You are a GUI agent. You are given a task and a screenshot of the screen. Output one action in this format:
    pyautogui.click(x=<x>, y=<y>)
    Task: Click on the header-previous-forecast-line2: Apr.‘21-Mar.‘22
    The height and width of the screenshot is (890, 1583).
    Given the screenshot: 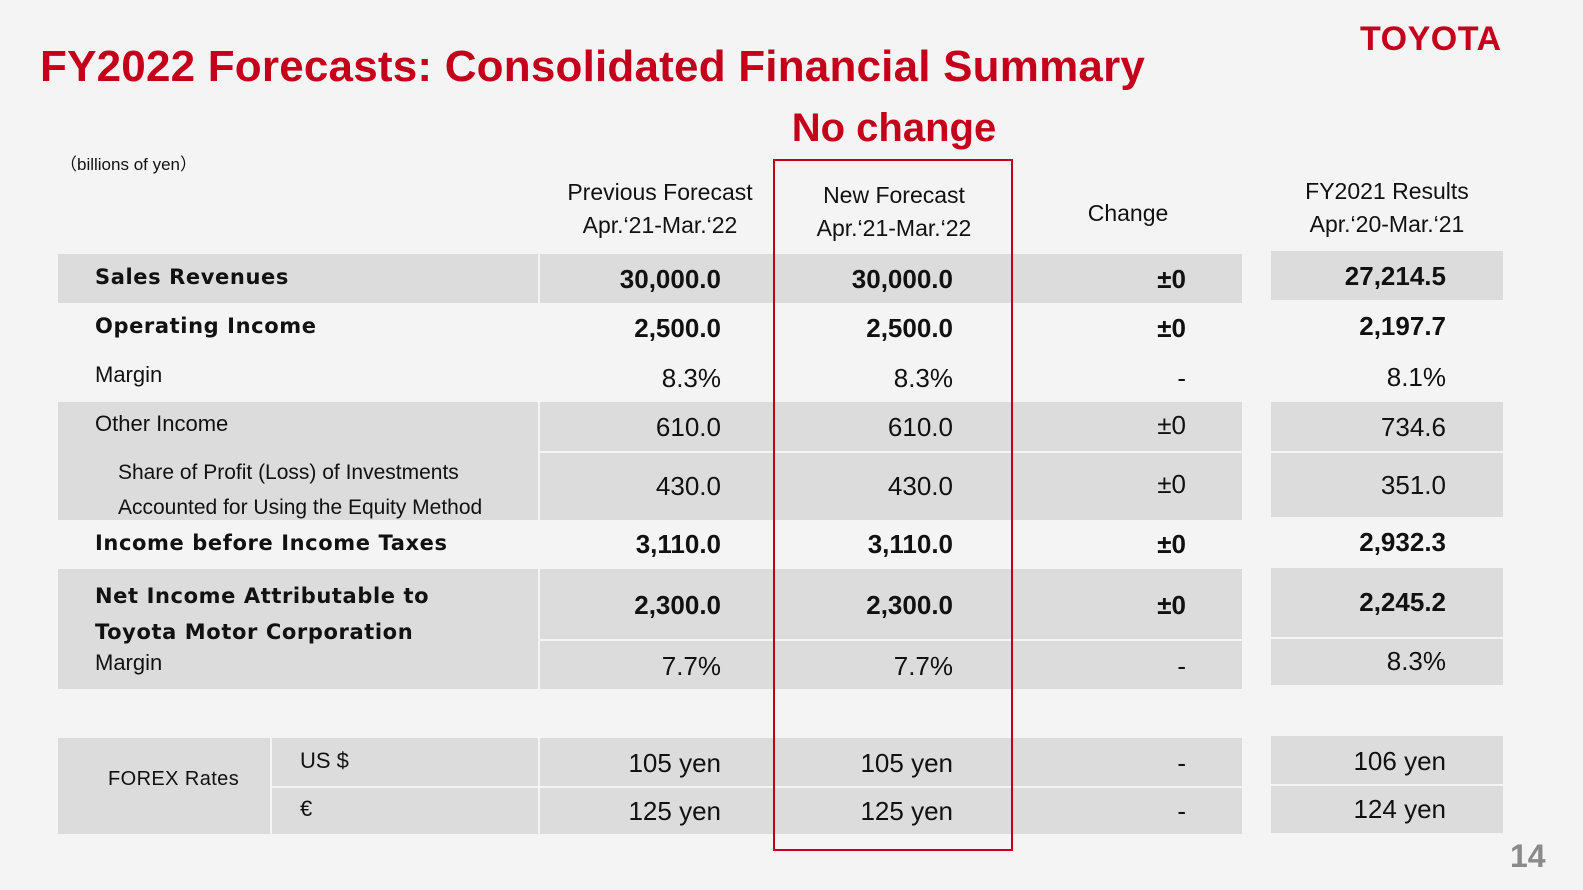 What is the action you would take?
    pyautogui.click(x=660, y=225)
    